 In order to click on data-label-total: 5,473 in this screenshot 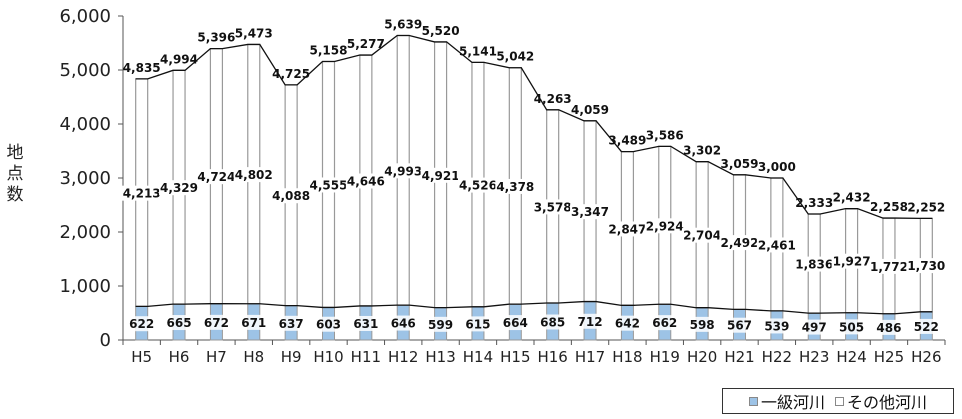, I will do `click(254, 33)`.